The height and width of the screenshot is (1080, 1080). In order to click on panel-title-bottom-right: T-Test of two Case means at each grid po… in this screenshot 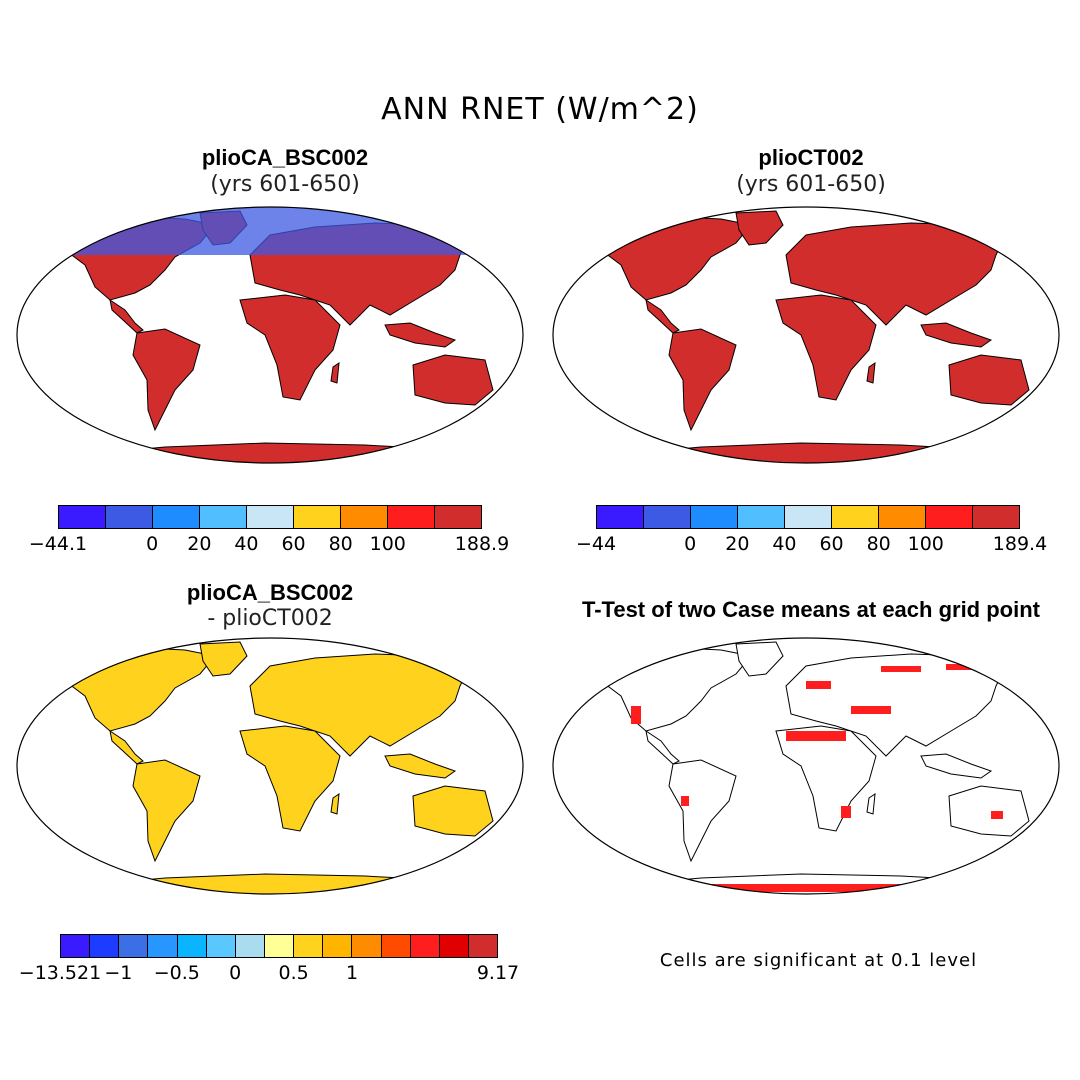, I will do `click(810, 609)`.